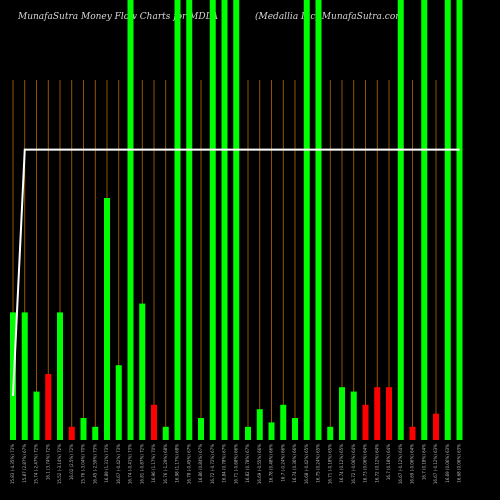 This screenshot has height=500, width=500. Describe the element at coordinates (412, 464) in the screenshot. I see `x-tick-label: 16.69 (-0.06%) 64%` at that location.